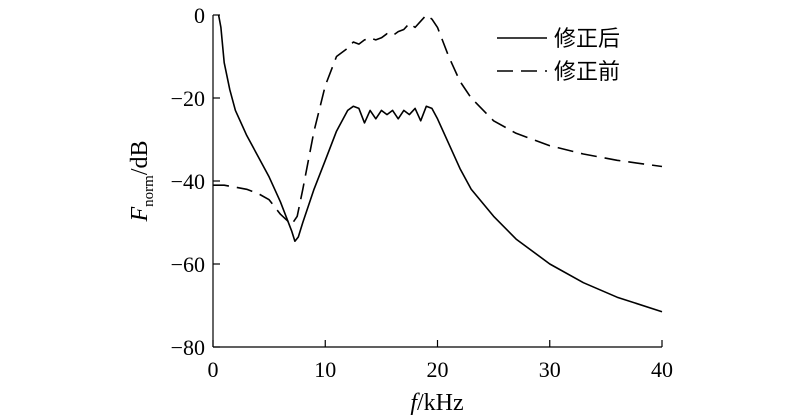 The height and width of the screenshot is (417, 800). Describe the element at coordinates (188, 181) in the screenshot. I see `y-tick-label-2: −40` at that location.